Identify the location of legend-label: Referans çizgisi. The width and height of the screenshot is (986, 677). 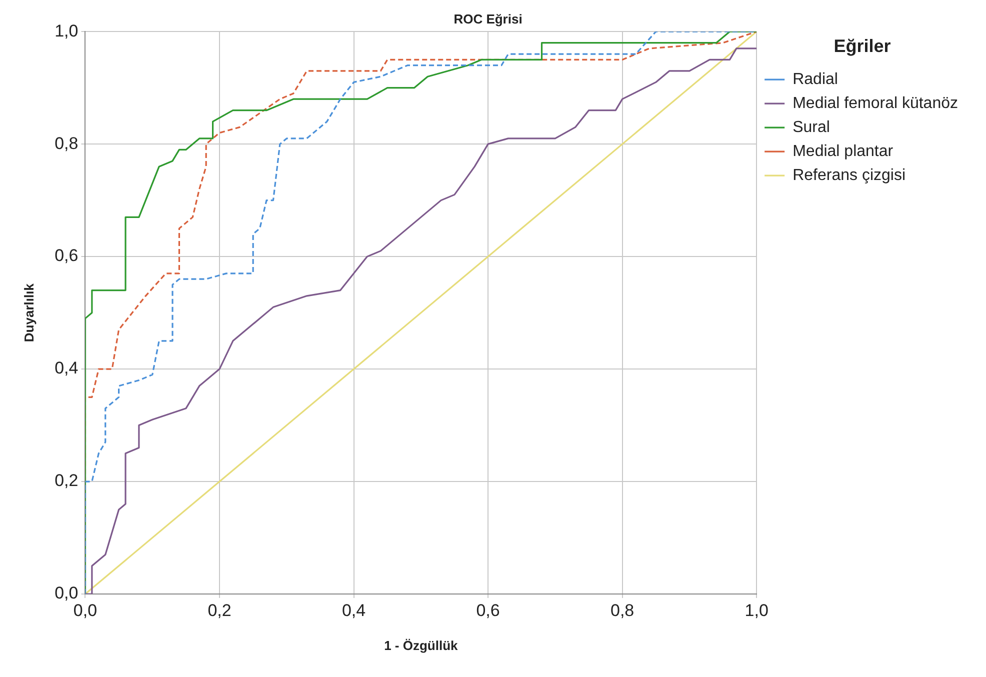
(849, 175).